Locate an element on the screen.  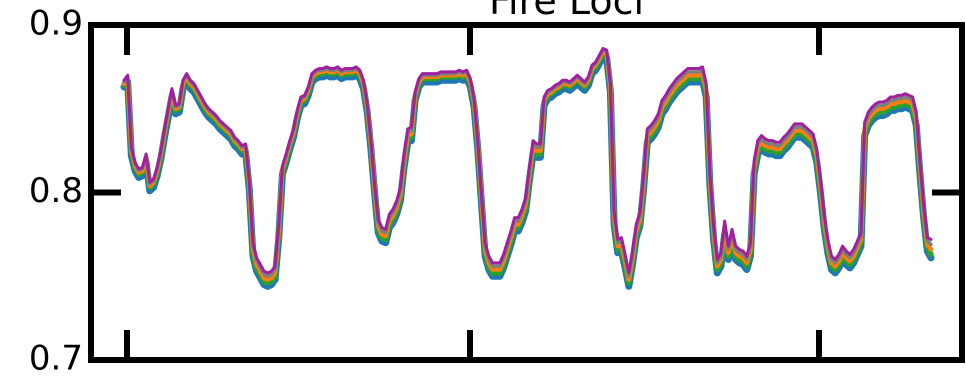
chart-title: Fire Loci is located at coordinates (566, 11).